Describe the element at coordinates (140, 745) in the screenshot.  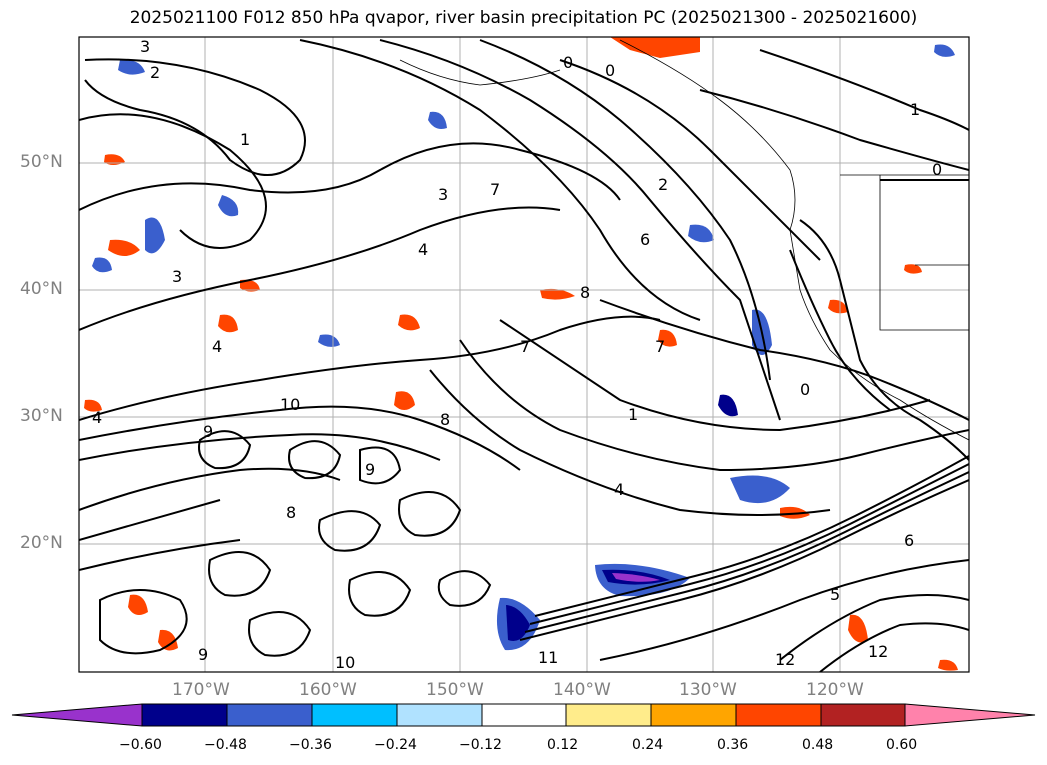
I see `colorbar-tick-label: −0.60` at that location.